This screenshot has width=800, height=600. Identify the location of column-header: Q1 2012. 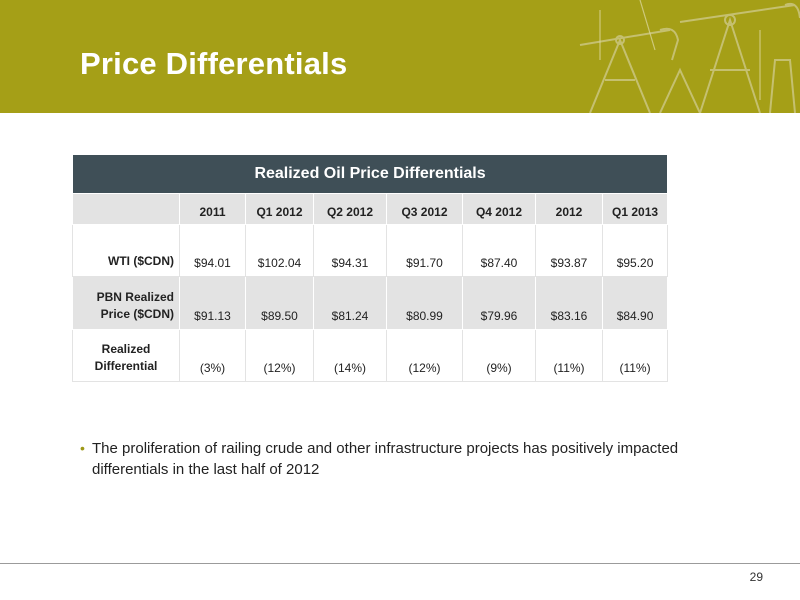
(279, 209).